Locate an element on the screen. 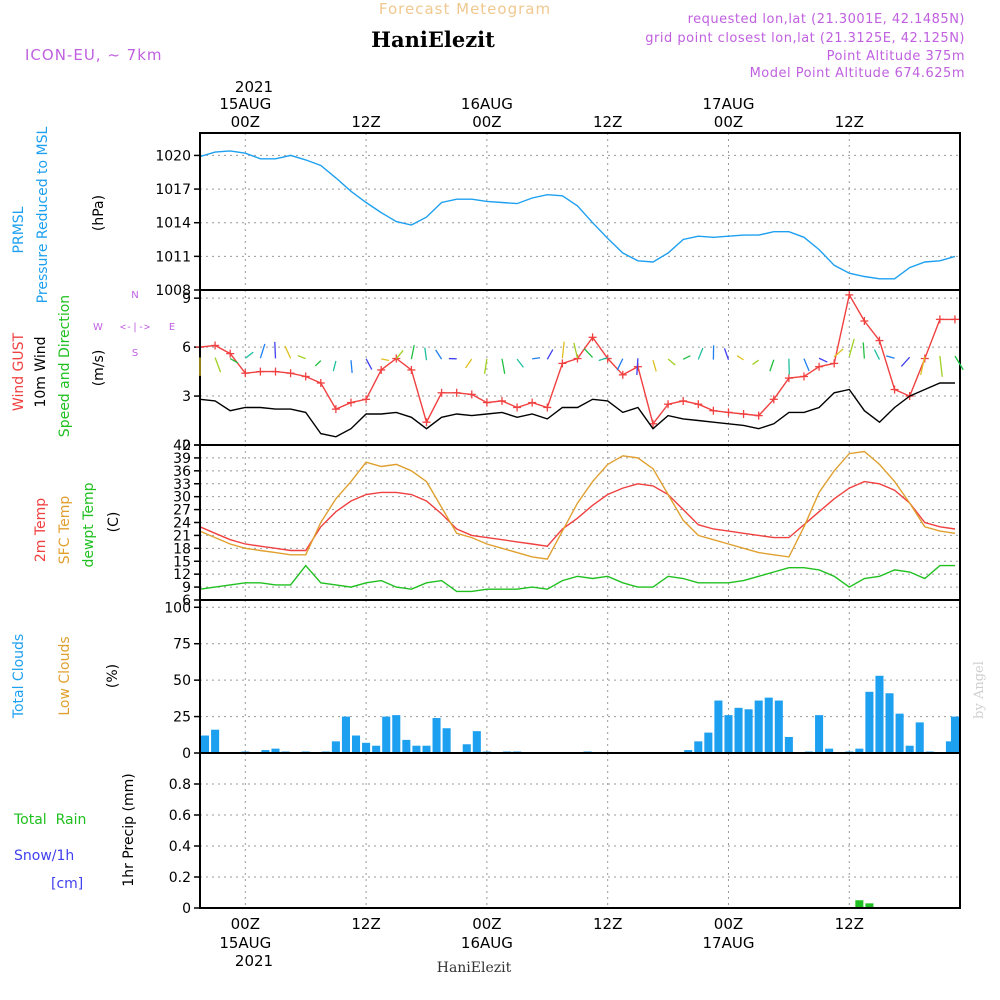 The height and width of the screenshot is (1000, 1000). compass-w: W is located at coordinates (98, 327).